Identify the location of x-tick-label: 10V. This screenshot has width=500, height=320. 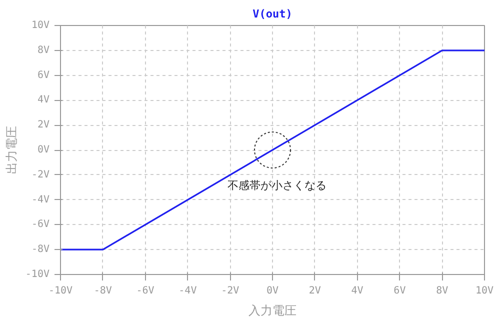
(484, 291).